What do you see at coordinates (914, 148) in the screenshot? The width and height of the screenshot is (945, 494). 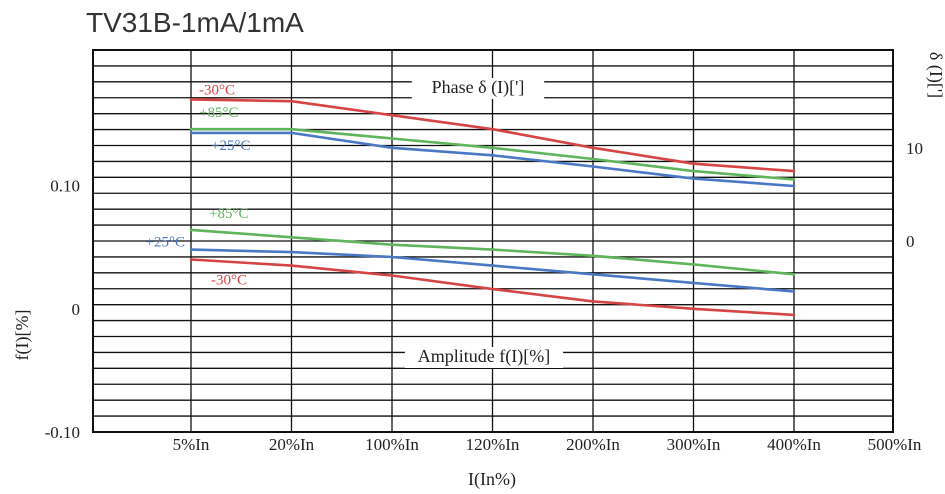 I see `y-tick-label-right: 10` at bounding box center [914, 148].